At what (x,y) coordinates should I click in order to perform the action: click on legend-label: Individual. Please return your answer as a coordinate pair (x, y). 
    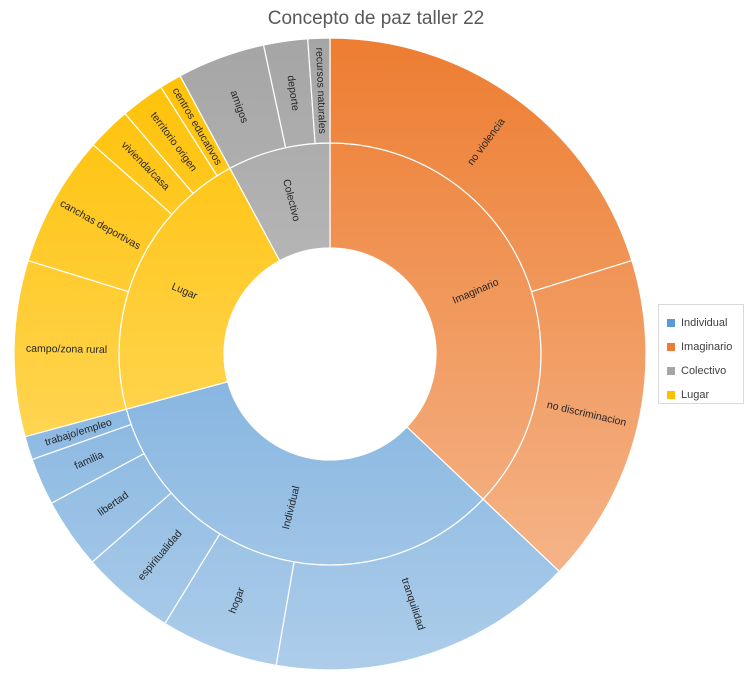
    Looking at the image, I should click on (704, 323).